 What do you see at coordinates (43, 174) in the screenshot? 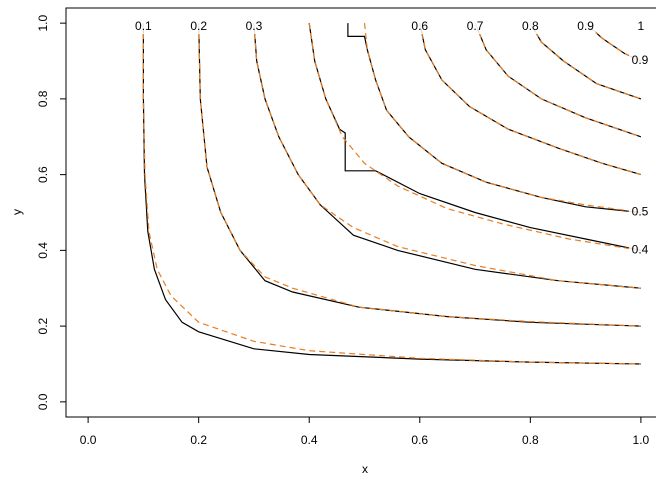
I see `y-tick-label: 0.6` at bounding box center [43, 174].